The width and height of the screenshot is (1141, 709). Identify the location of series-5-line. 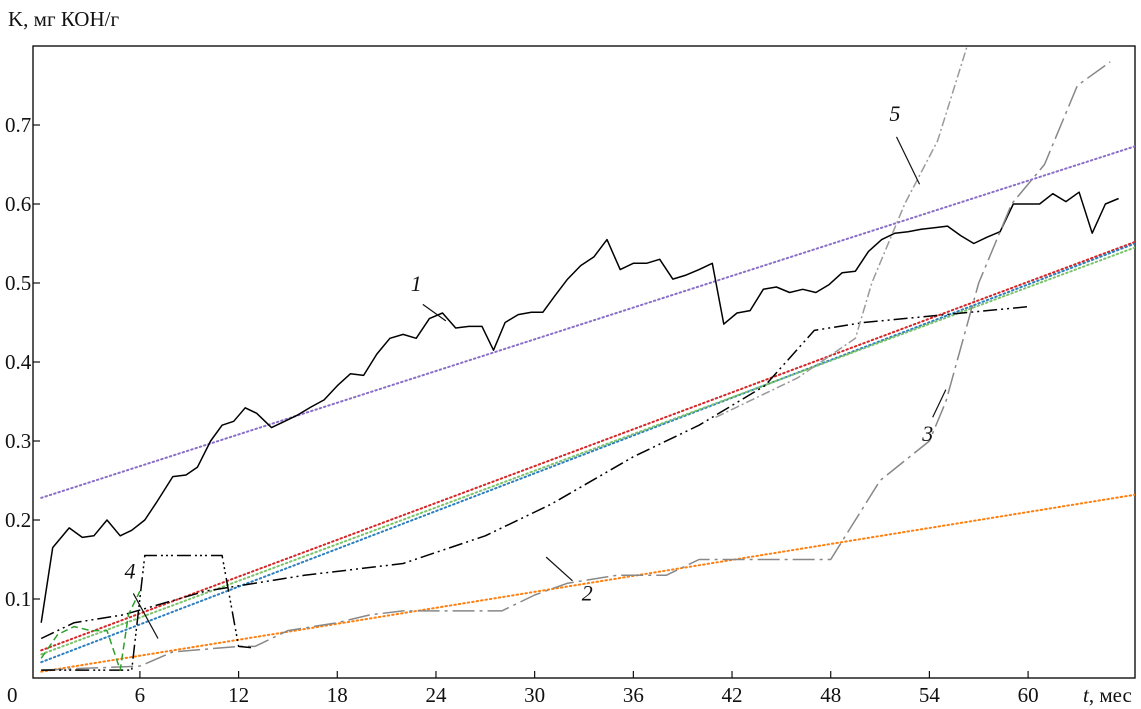
(841, 232).